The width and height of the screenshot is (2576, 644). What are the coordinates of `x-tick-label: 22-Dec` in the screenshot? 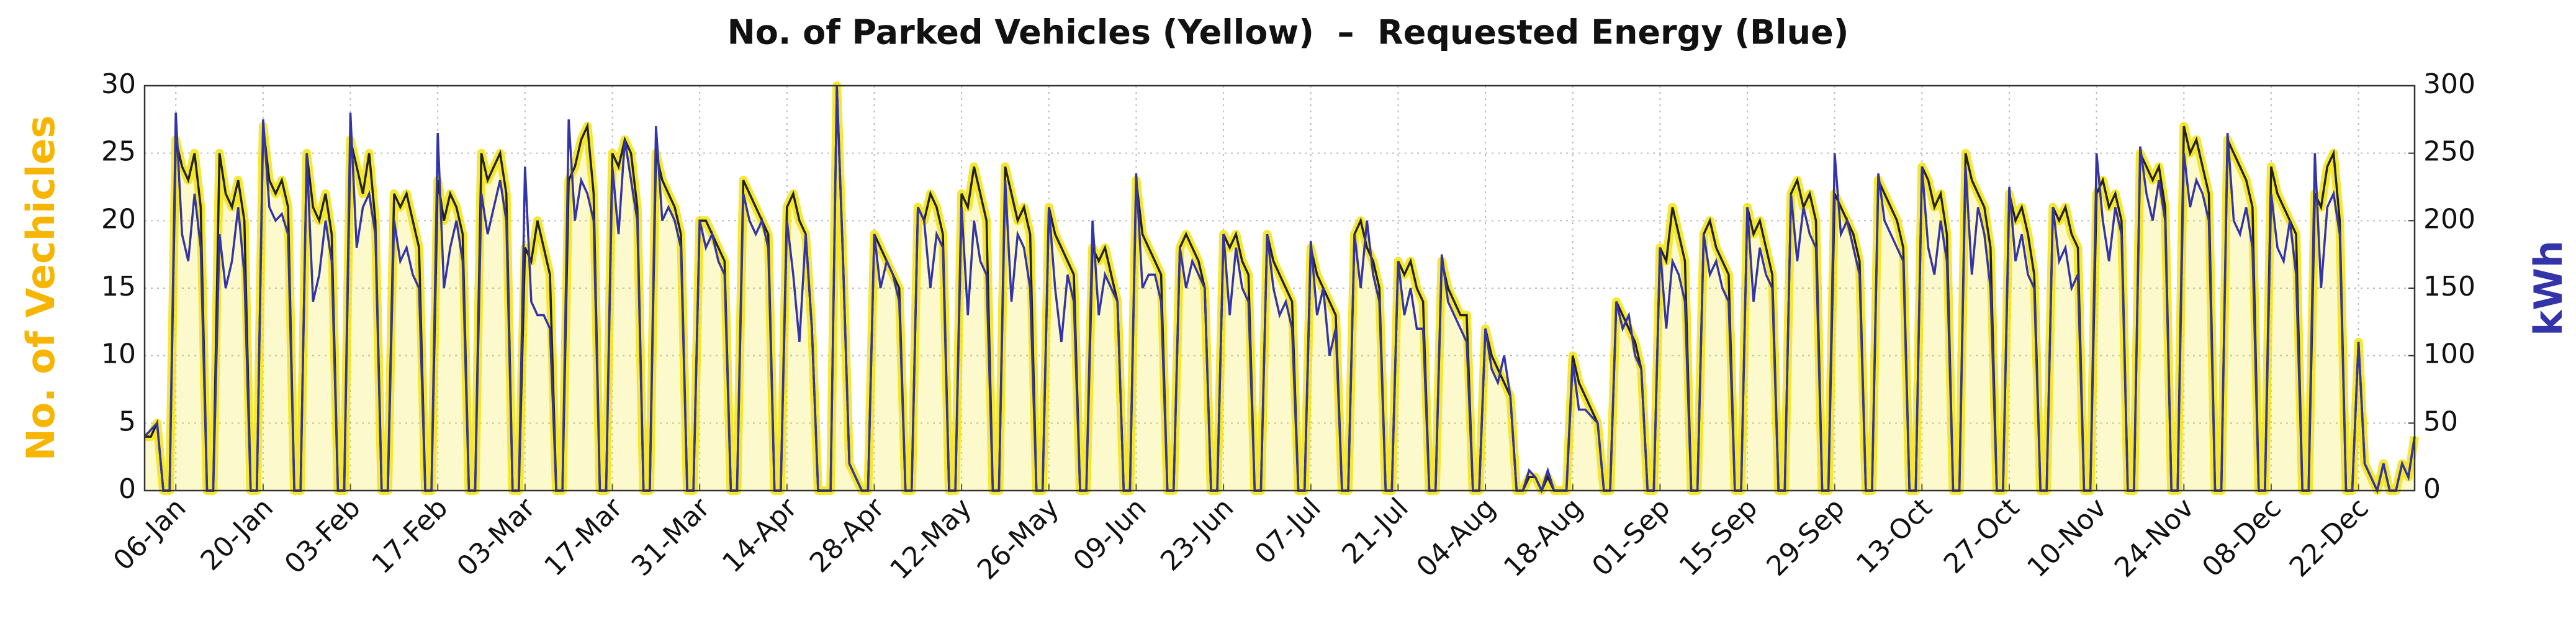 It's located at (2329, 537).